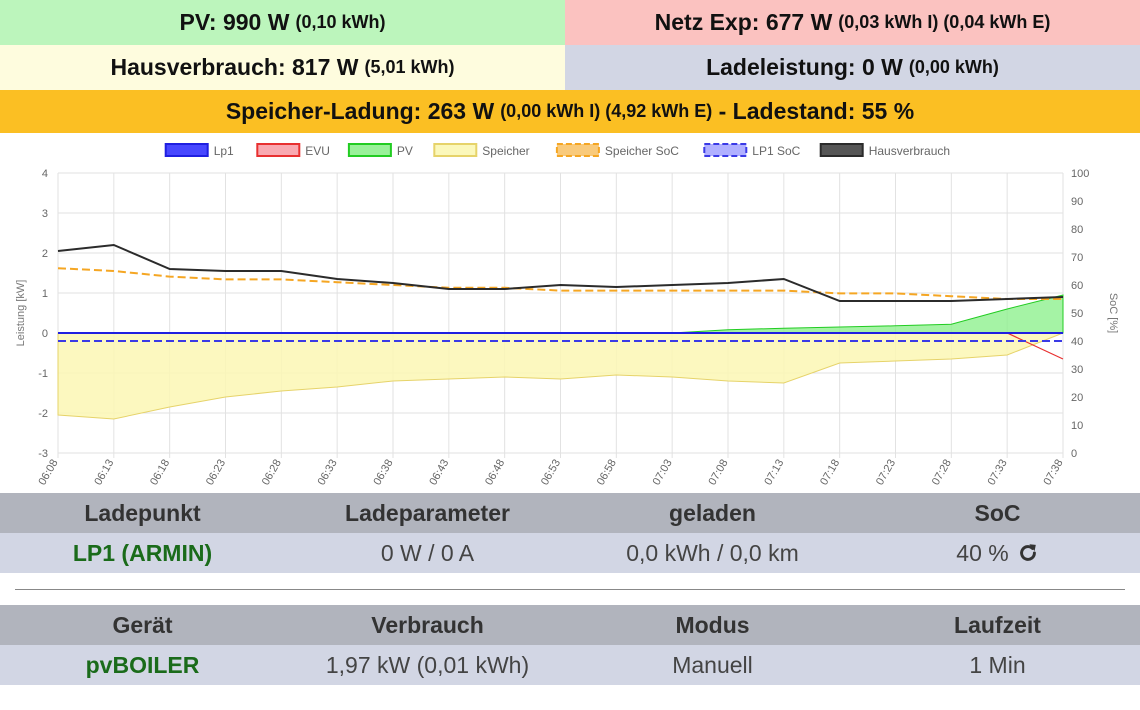 The image size is (1140, 710). What do you see at coordinates (317, 151) in the screenshot?
I see `legend-label: EVU` at bounding box center [317, 151].